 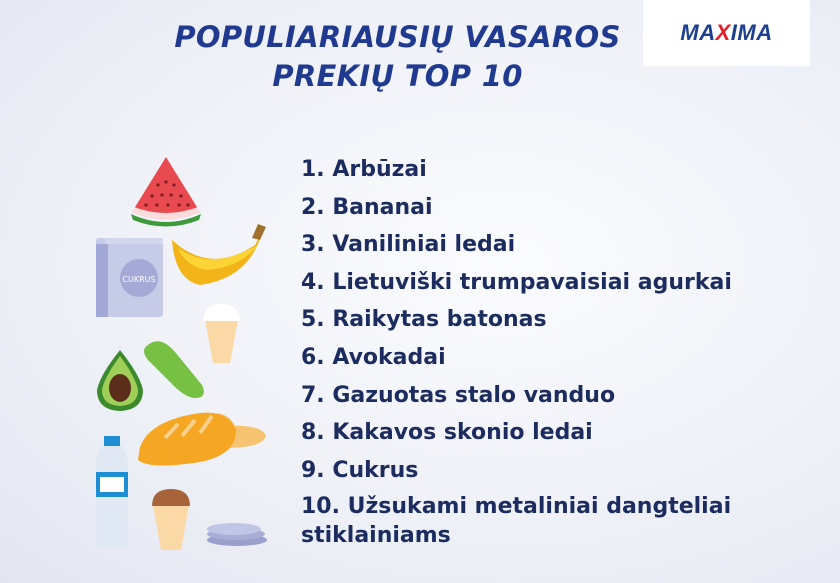 I want to click on sugar-label: CUKRUS, so click(x=138, y=279).